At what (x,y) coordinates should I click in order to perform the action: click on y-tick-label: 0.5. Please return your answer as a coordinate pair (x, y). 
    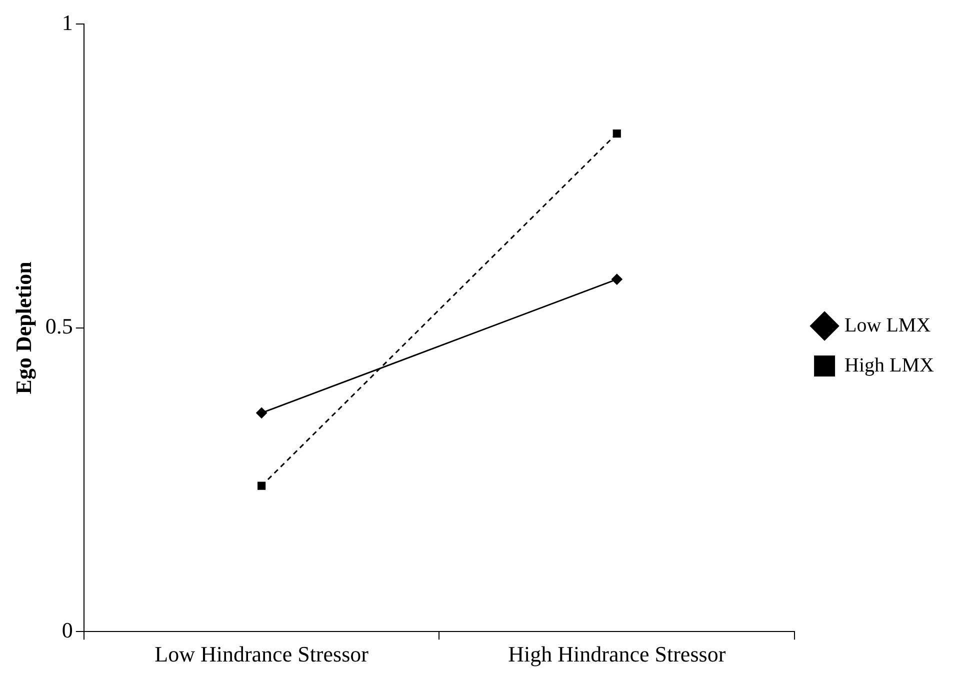
    Looking at the image, I should click on (59, 326).